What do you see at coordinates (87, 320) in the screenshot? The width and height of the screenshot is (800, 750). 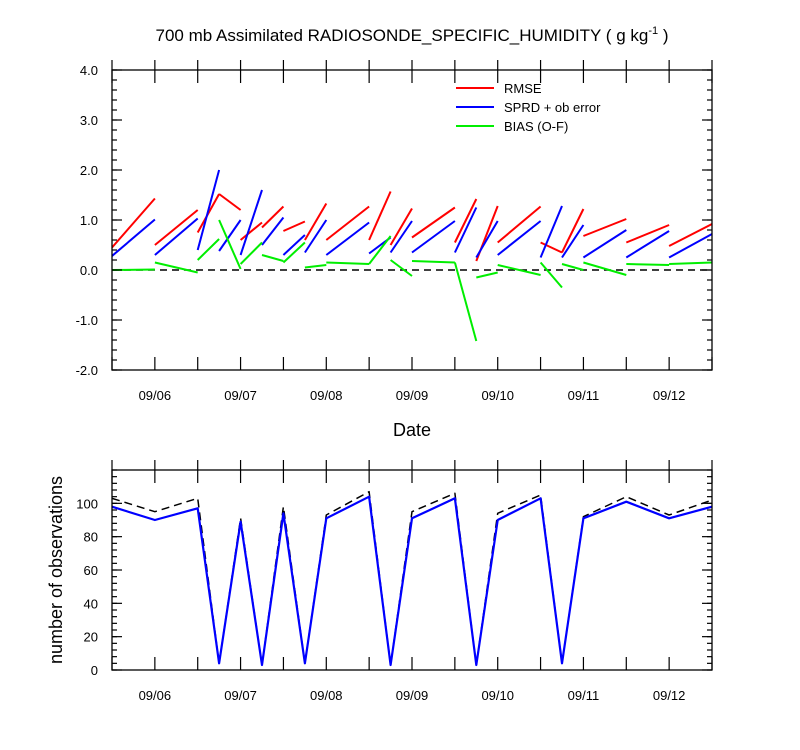 I see `top-ytick-label: -1.0` at bounding box center [87, 320].